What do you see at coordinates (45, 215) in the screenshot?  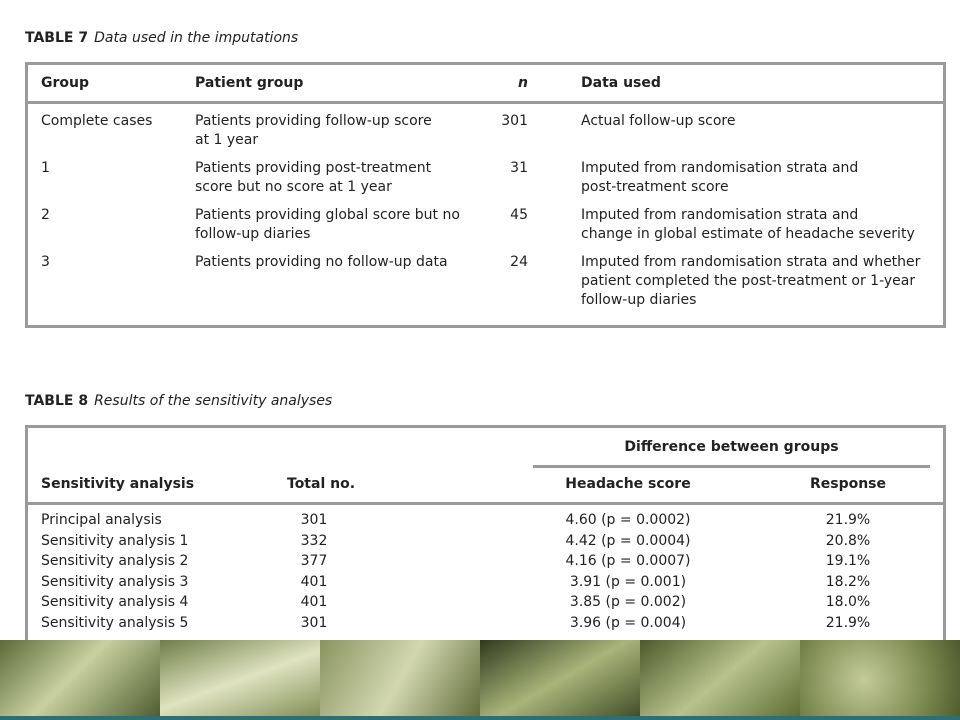 I see `cell: 2` at bounding box center [45, 215].